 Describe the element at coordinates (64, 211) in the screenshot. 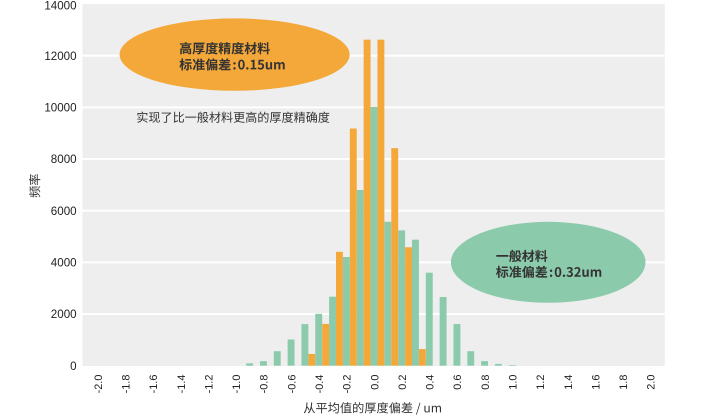

I see `svg-text: 6000` at that location.